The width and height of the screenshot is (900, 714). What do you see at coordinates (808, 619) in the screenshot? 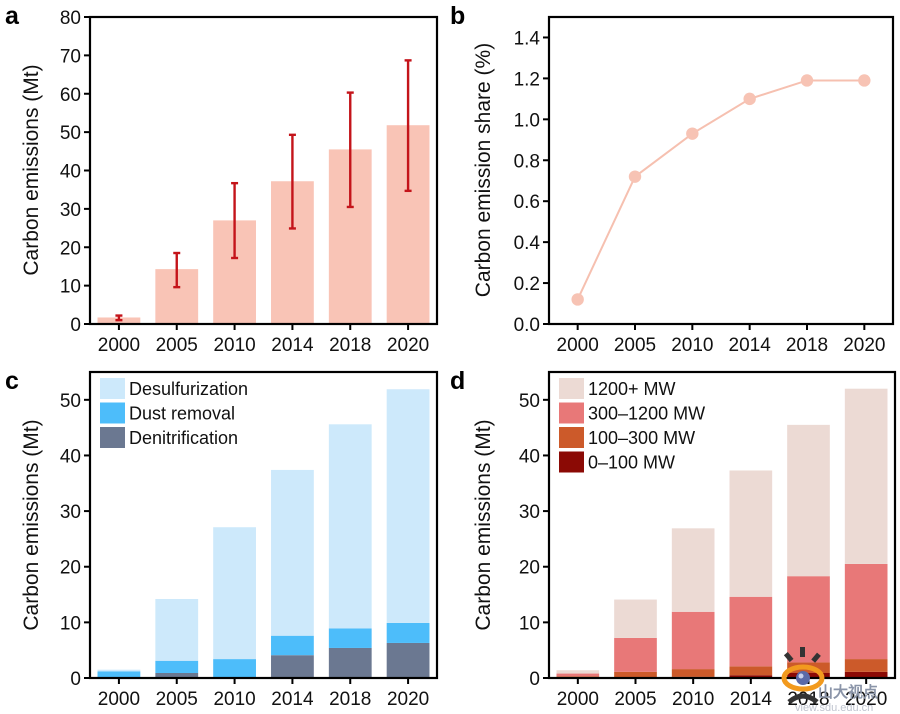
I see `bar-segment-300-1200-mw-2018` at bounding box center [808, 619].